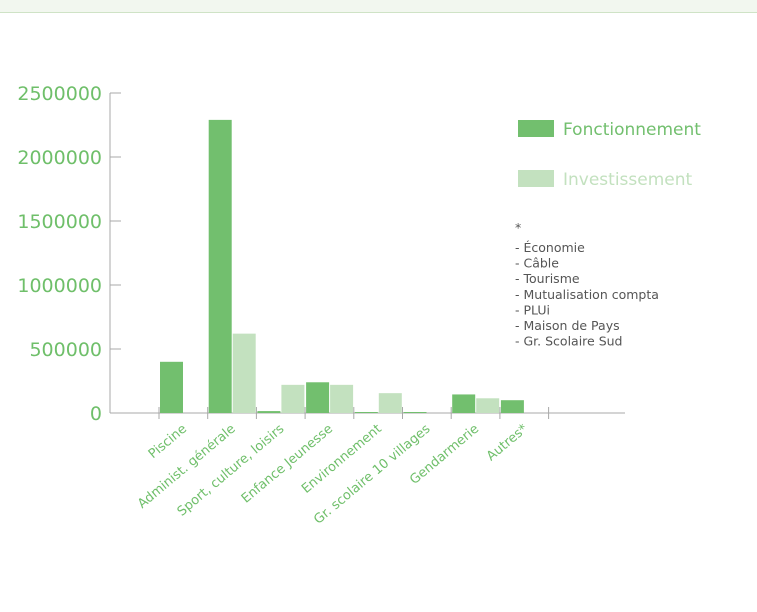  What do you see at coordinates (59, 222) in the screenshot?
I see `y-tick-label: 1500000` at bounding box center [59, 222].